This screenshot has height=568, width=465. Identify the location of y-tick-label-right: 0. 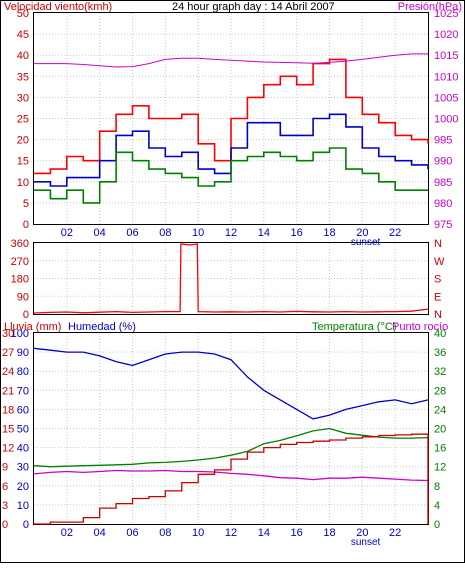
(437, 525).